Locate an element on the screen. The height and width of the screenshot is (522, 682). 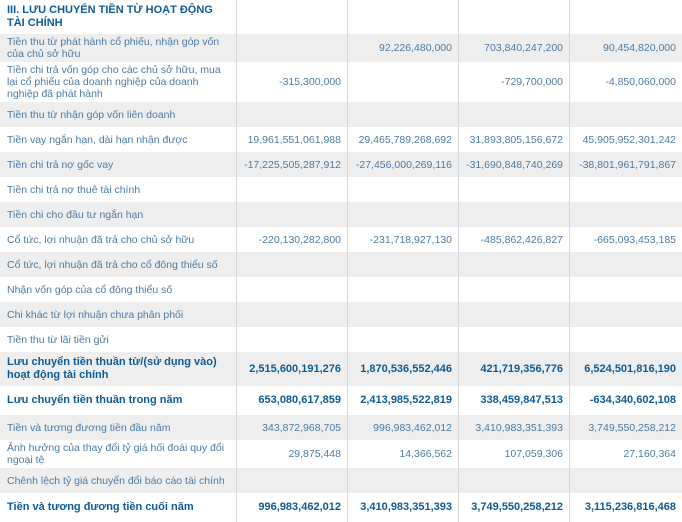
row-value-col2: 3,410,983,351,393 is located at coordinates (403, 507).